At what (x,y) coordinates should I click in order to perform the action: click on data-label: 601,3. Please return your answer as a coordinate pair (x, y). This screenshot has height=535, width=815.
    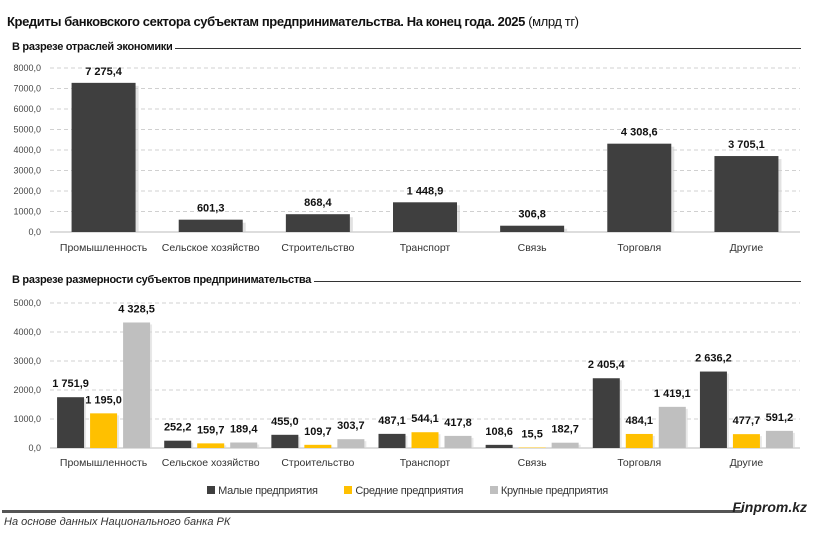
    Looking at the image, I should click on (211, 209).